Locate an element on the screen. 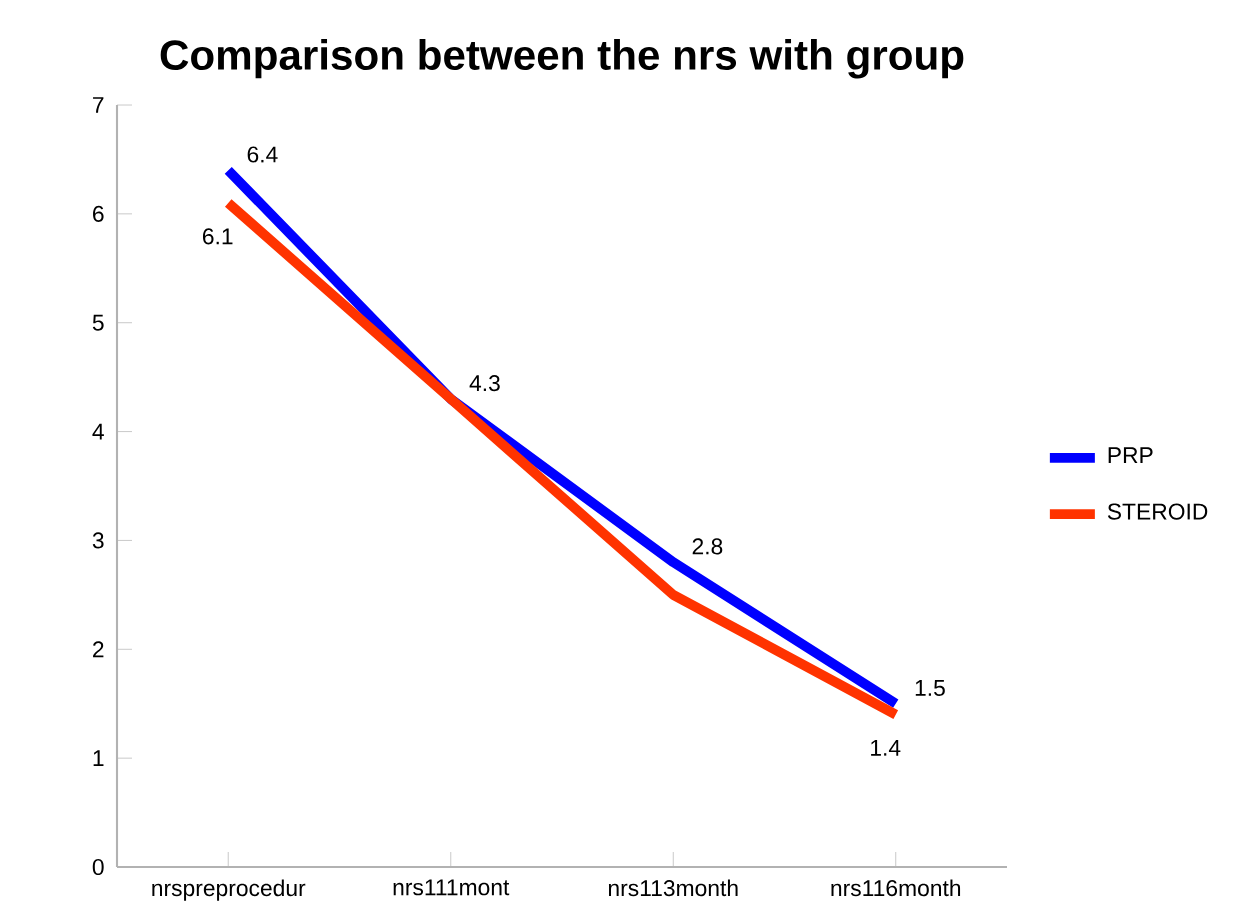 Image resolution: width=1244 pixels, height=917 pixels. data-label: 6.4 is located at coordinates (262, 154).